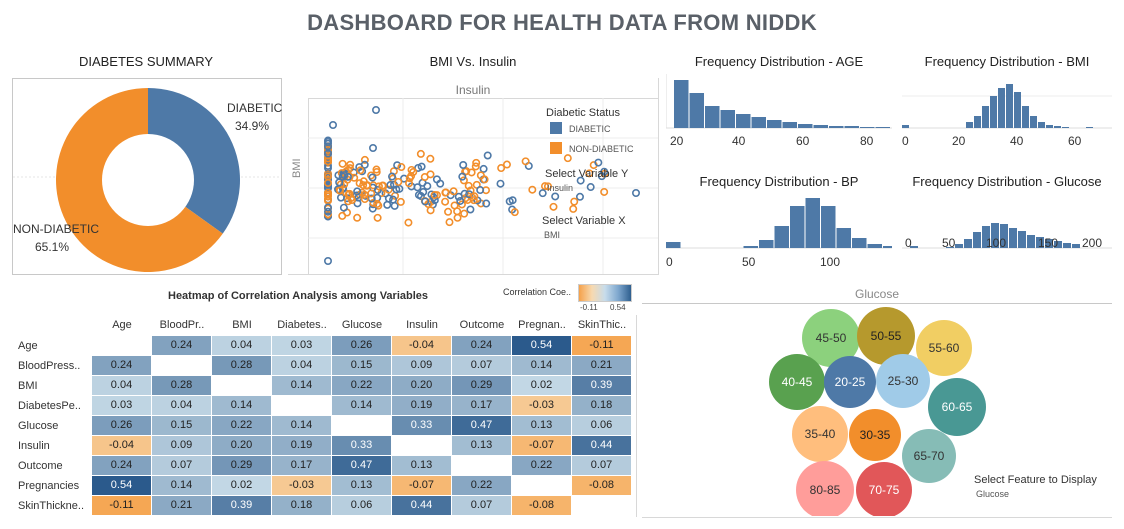  I want to click on heatmap-cell: 0.21, so click(601, 365).